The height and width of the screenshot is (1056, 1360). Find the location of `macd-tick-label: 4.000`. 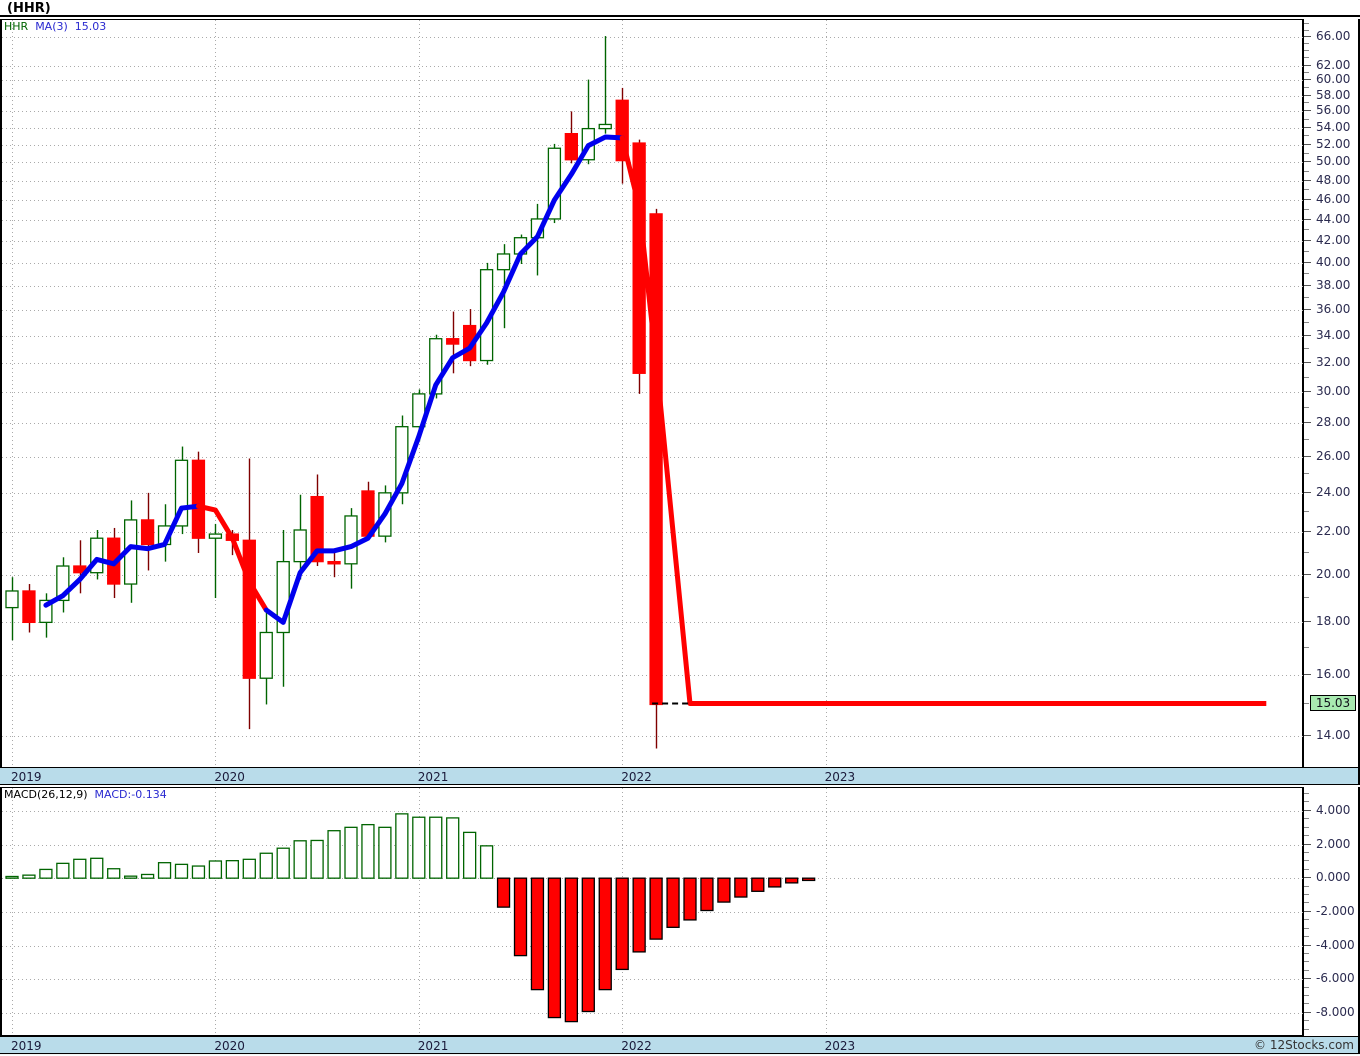

macd-tick-label: 4.000 is located at coordinates (1333, 809).